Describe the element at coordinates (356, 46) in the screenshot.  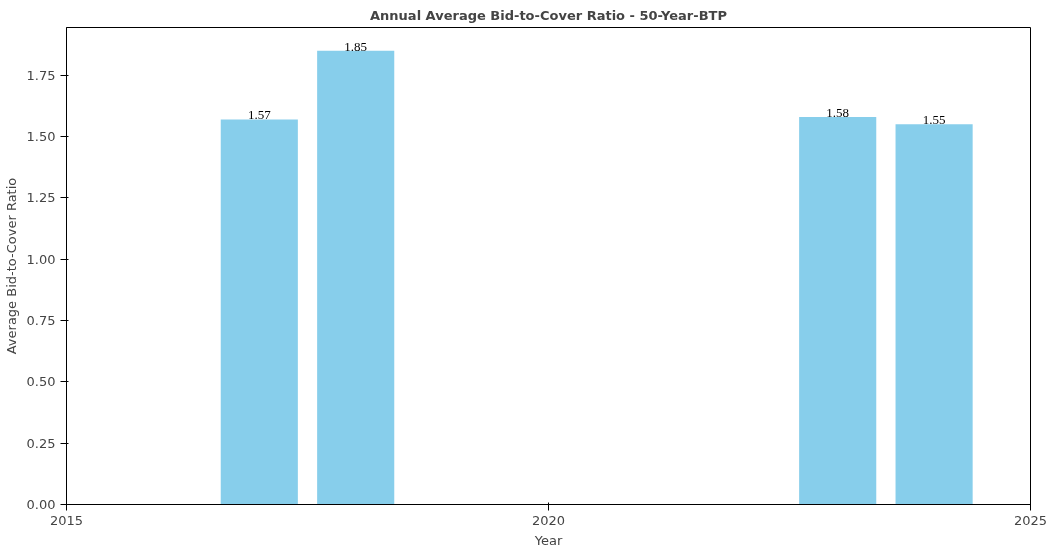
I see `data-label: 1.85` at that location.